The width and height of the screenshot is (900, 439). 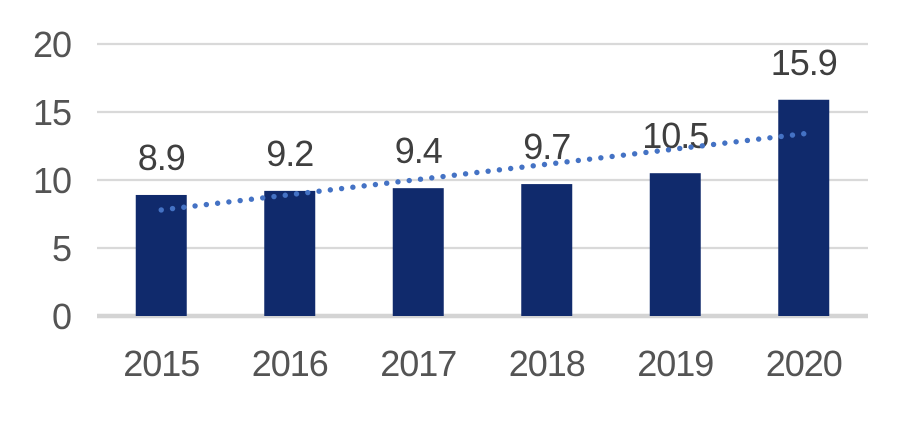 What do you see at coordinates (804, 62) in the screenshot?
I see `bar-value-label: 15.9` at bounding box center [804, 62].